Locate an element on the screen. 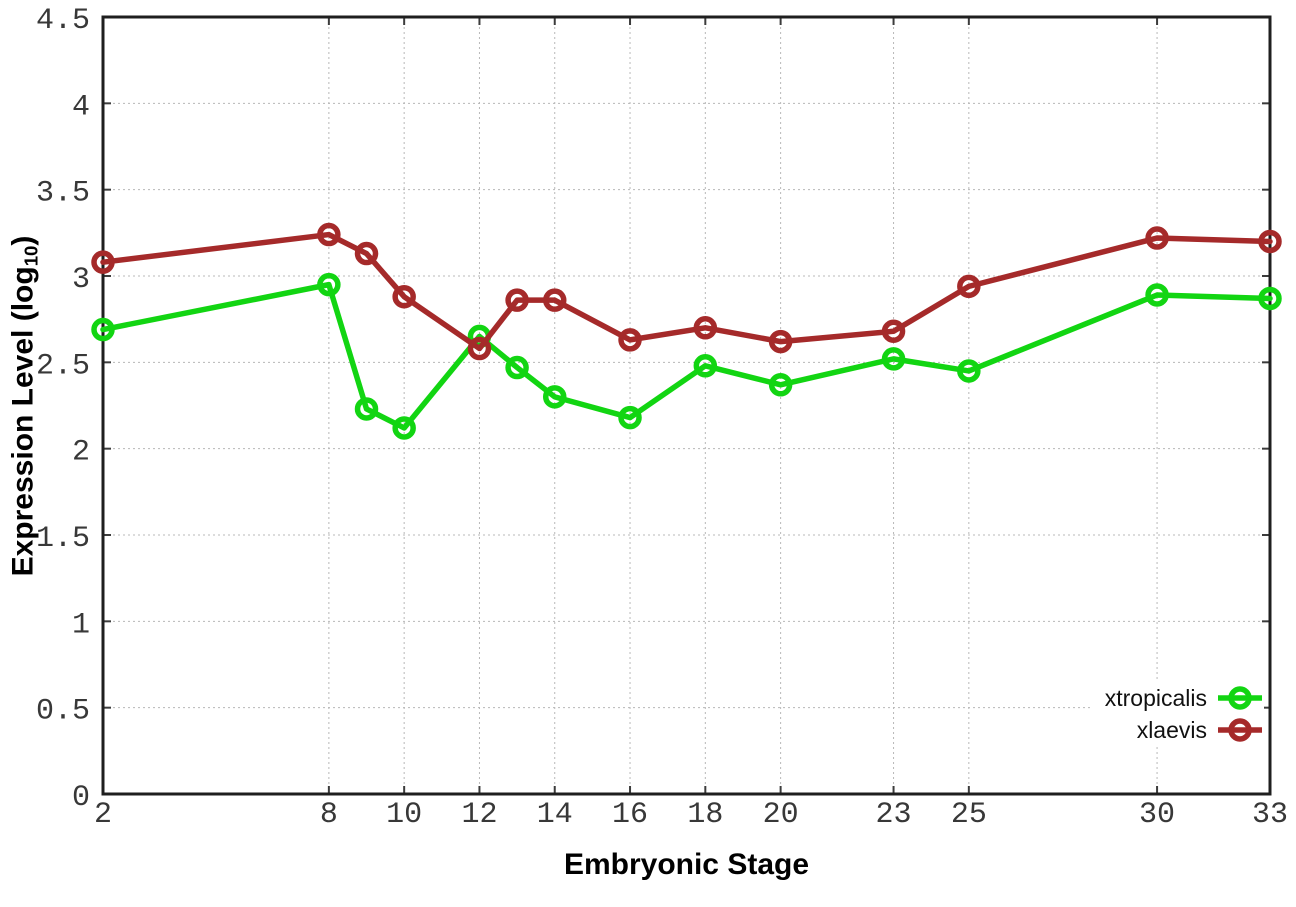 This screenshot has width=1296, height=907. y-tick-label: 0 is located at coordinates (81, 798).